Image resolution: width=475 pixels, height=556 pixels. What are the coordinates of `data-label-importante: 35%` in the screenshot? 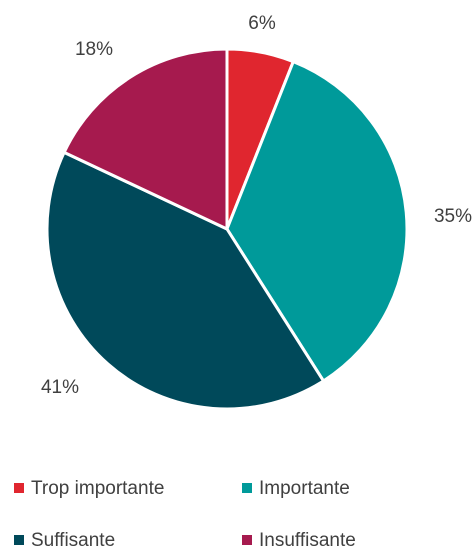 It's located at (453, 216).